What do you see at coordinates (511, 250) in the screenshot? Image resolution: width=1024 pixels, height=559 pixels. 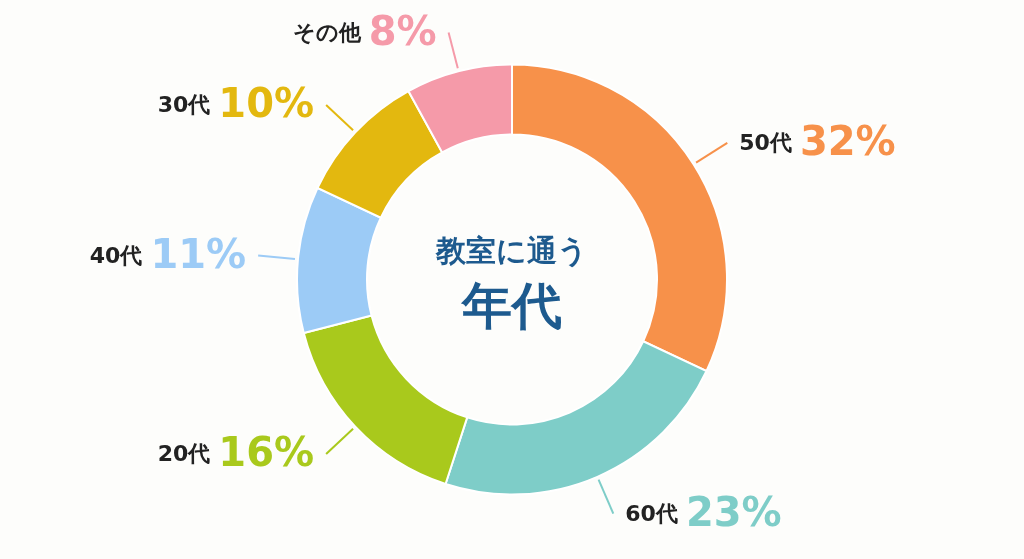 I see `text: 教室に通う` at bounding box center [511, 250].